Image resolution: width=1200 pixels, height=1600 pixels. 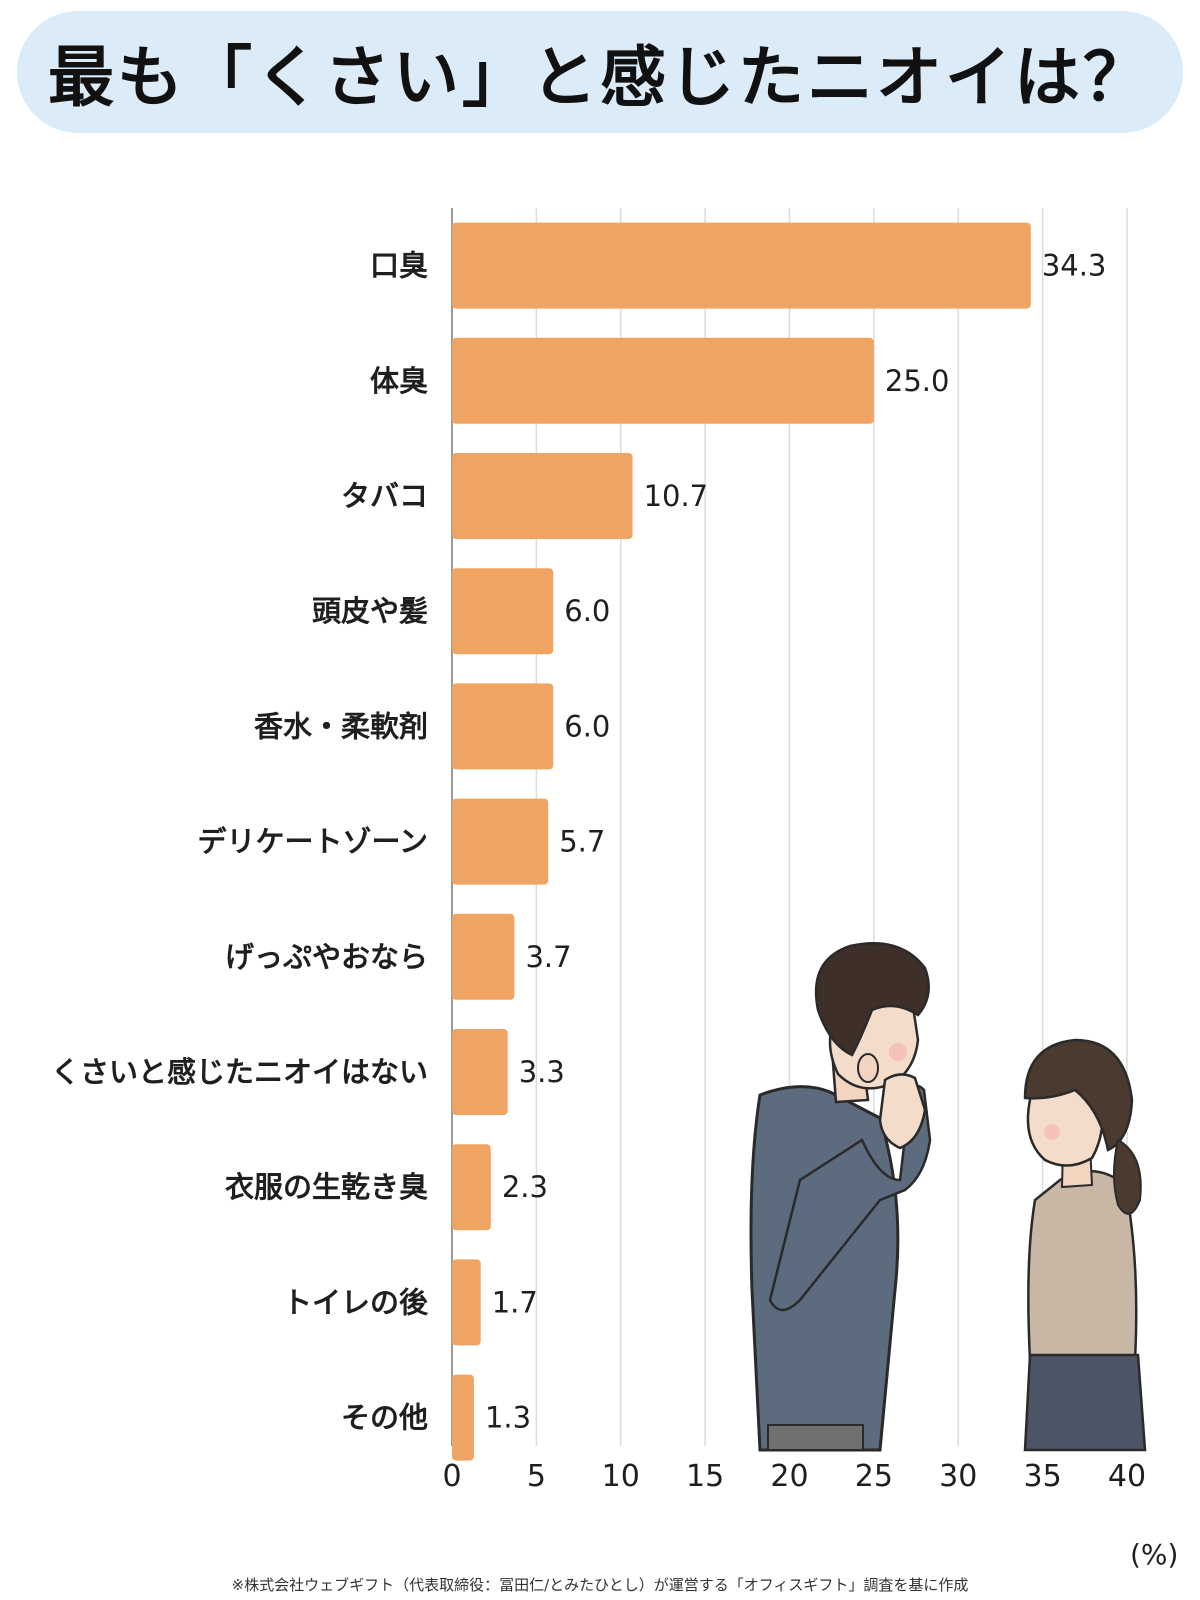 What do you see at coordinates (384, 1418) in the screenshot?
I see `category-label: その他` at bounding box center [384, 1418].